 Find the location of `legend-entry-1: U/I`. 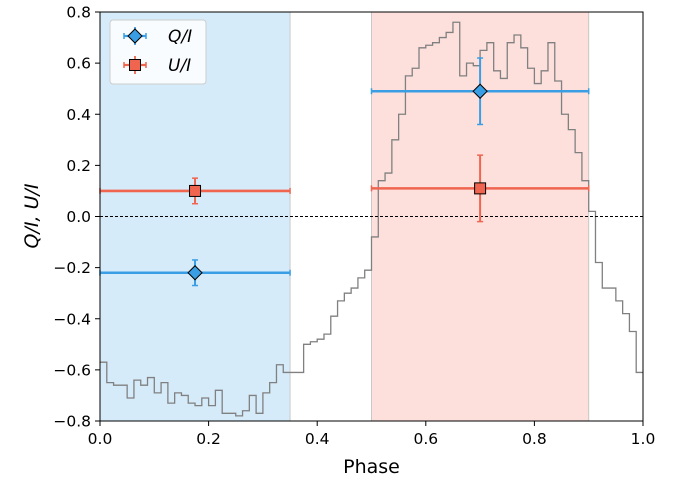

legend-entry-1: U/I is located at coordinates (157, 66).